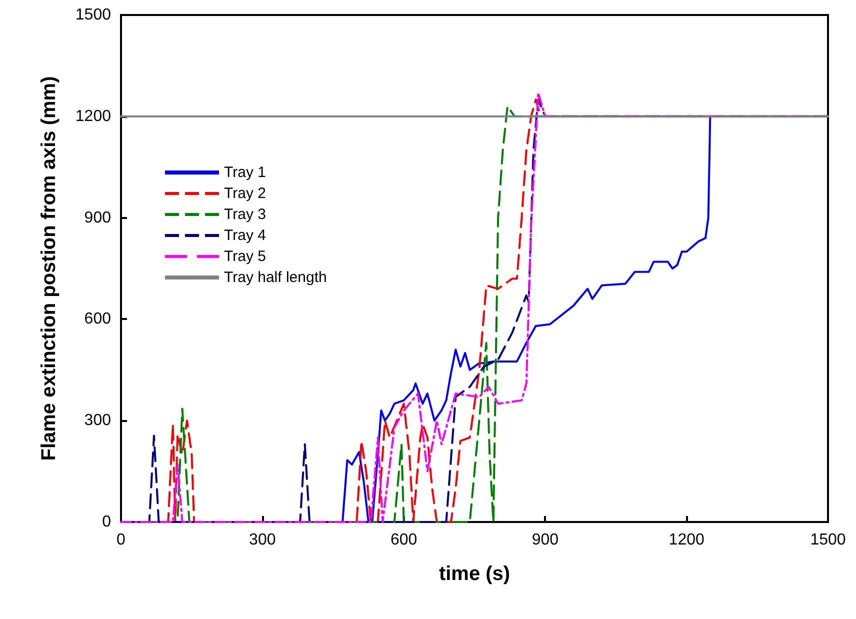 The height and width of the screenshot is (619, 856). I want to click on legend-label: Tray 5, so click(245, 256).